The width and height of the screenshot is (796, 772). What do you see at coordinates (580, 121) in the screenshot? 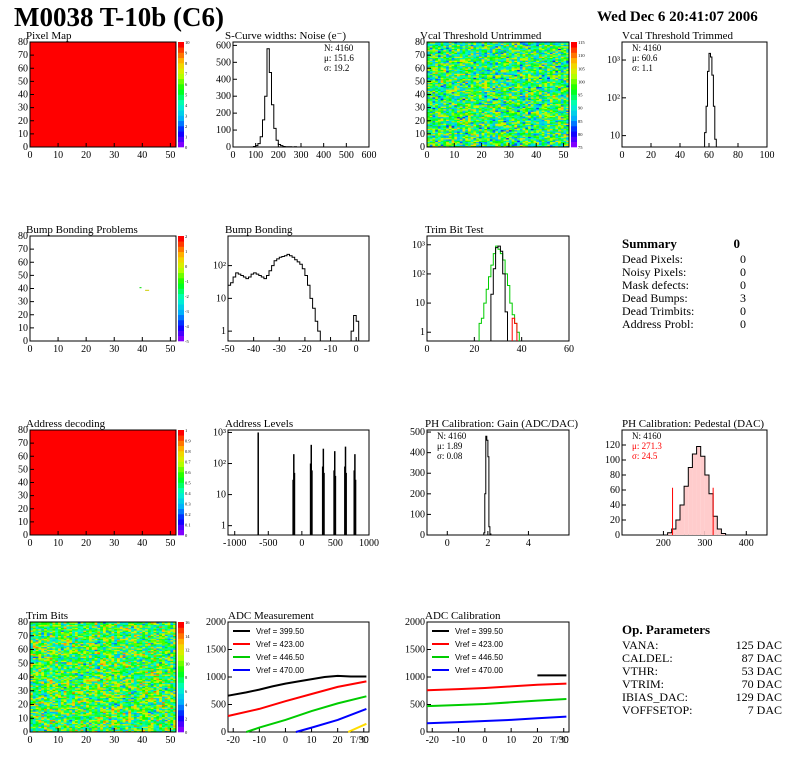
I see `palette-tick-label: 85` at bounding box center [580, 121].